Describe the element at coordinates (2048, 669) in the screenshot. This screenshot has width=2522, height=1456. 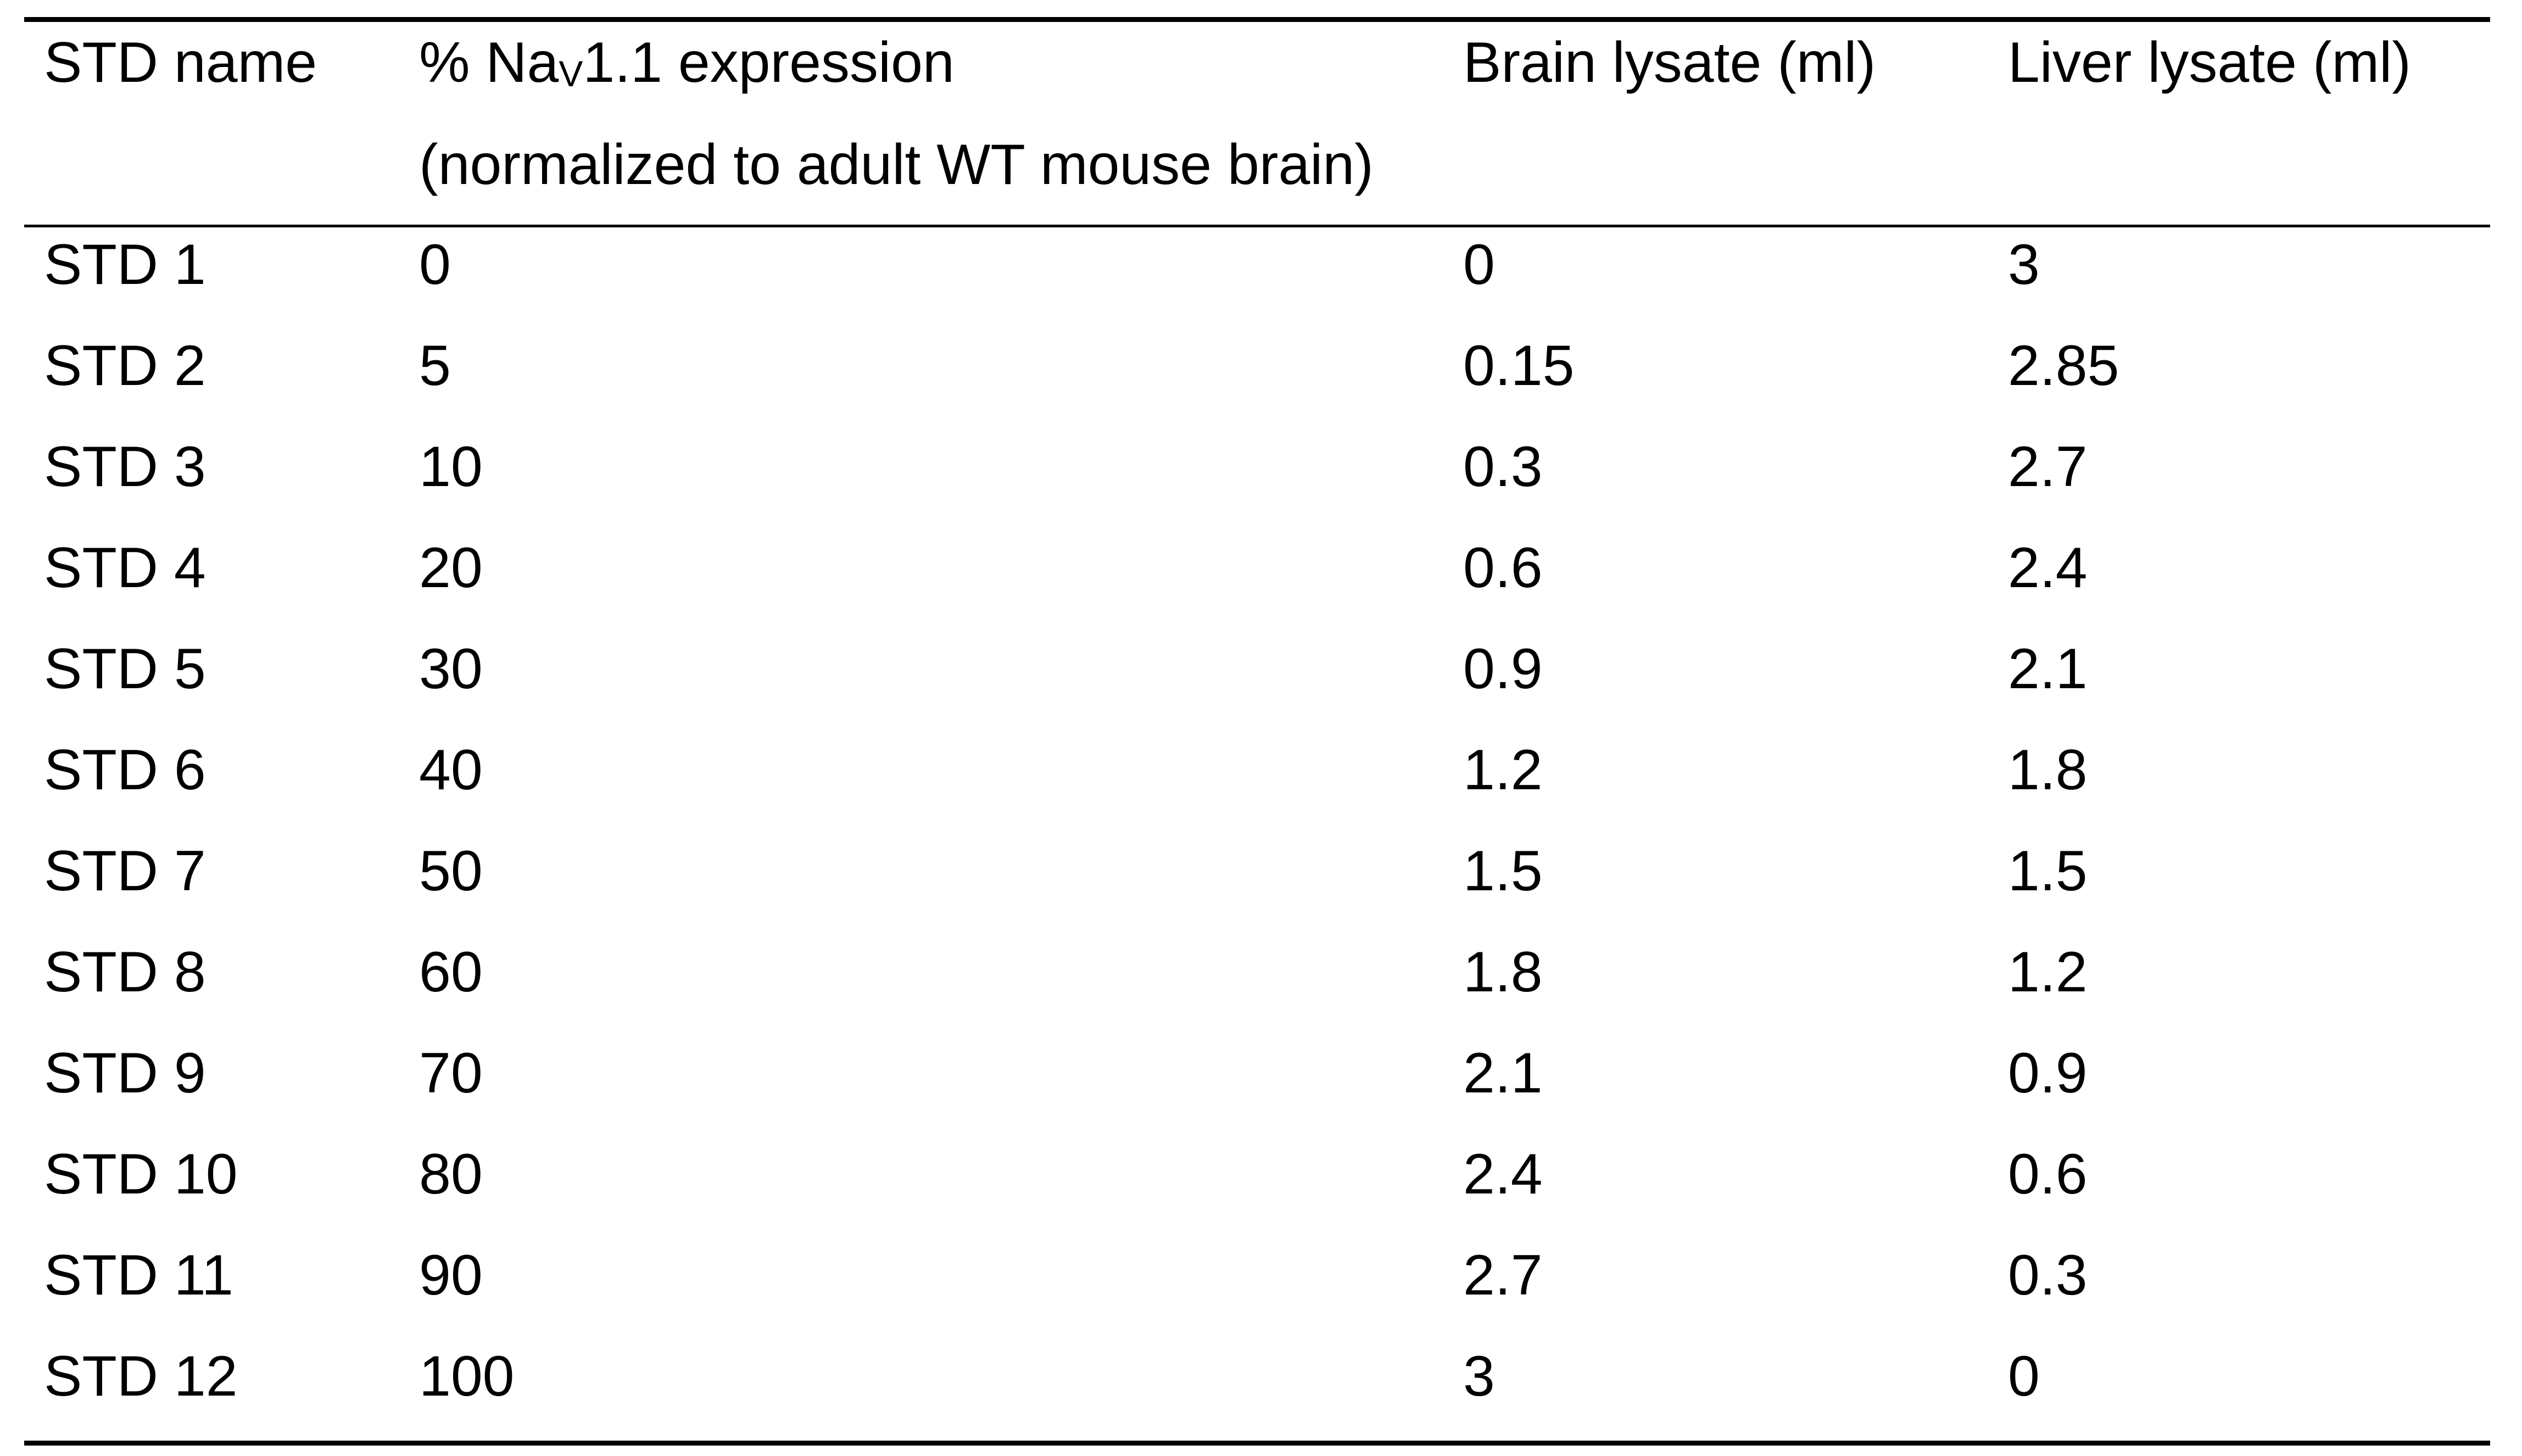
I see `liver-lysate-cell: 2.1` at that location.